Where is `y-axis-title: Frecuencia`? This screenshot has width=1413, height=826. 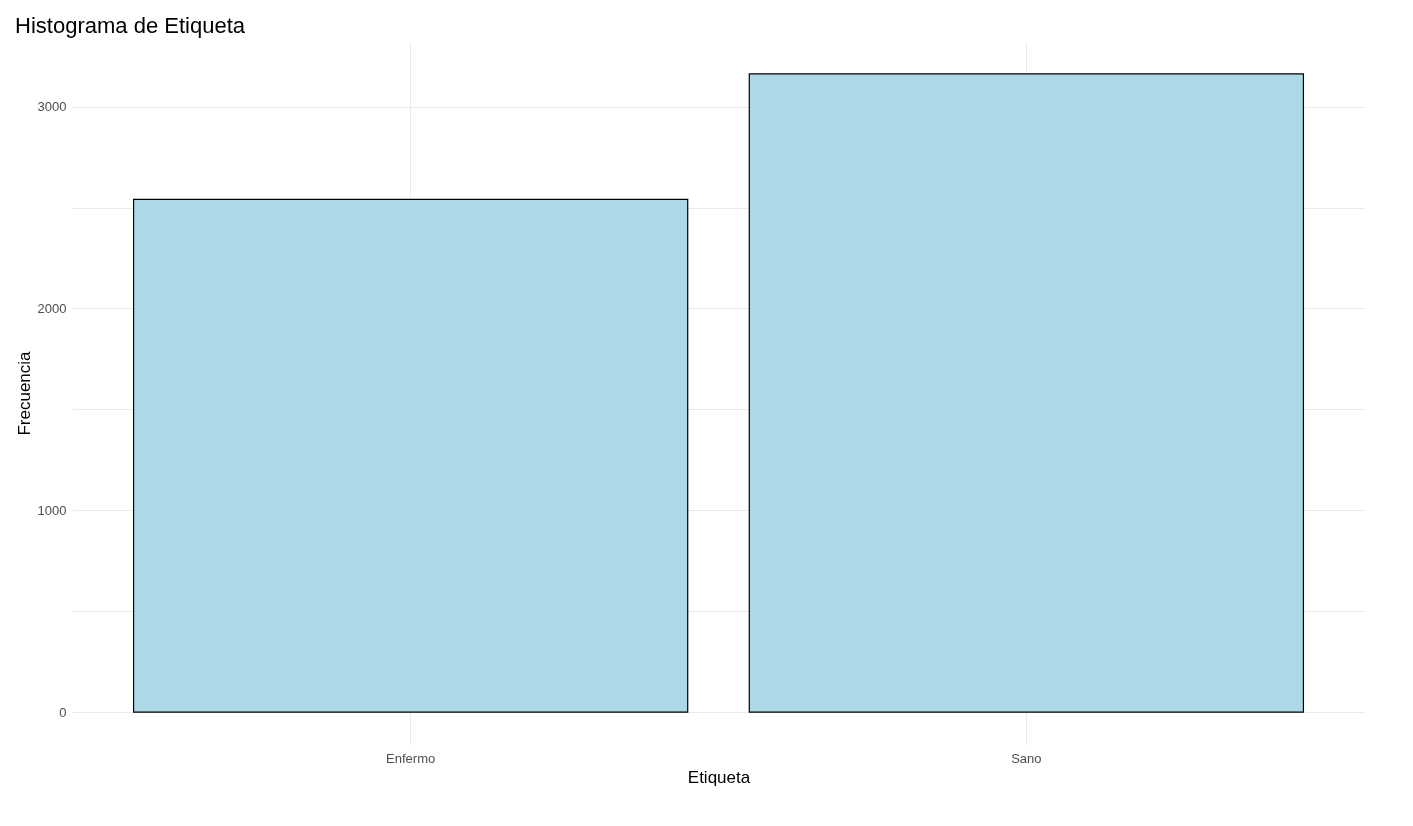 y-axis-title: Frecuencia is located at coordinates (24, 393).